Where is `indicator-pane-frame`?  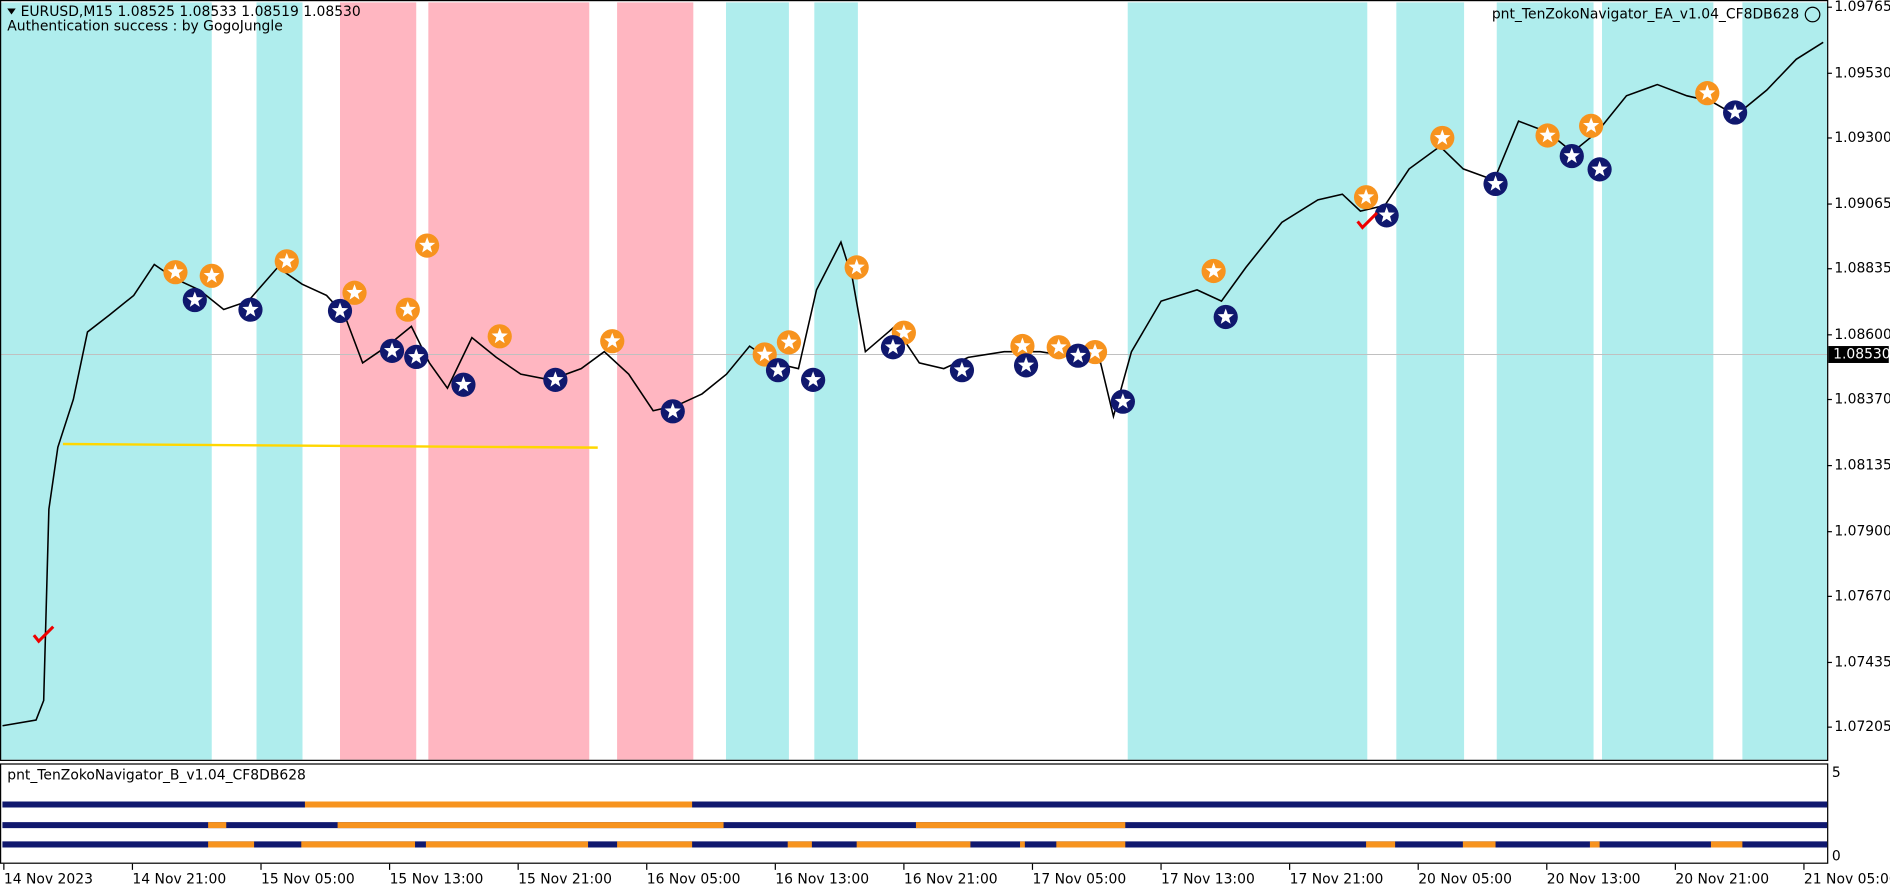
indicator-pane-frame is located at coordinates (914, 813).